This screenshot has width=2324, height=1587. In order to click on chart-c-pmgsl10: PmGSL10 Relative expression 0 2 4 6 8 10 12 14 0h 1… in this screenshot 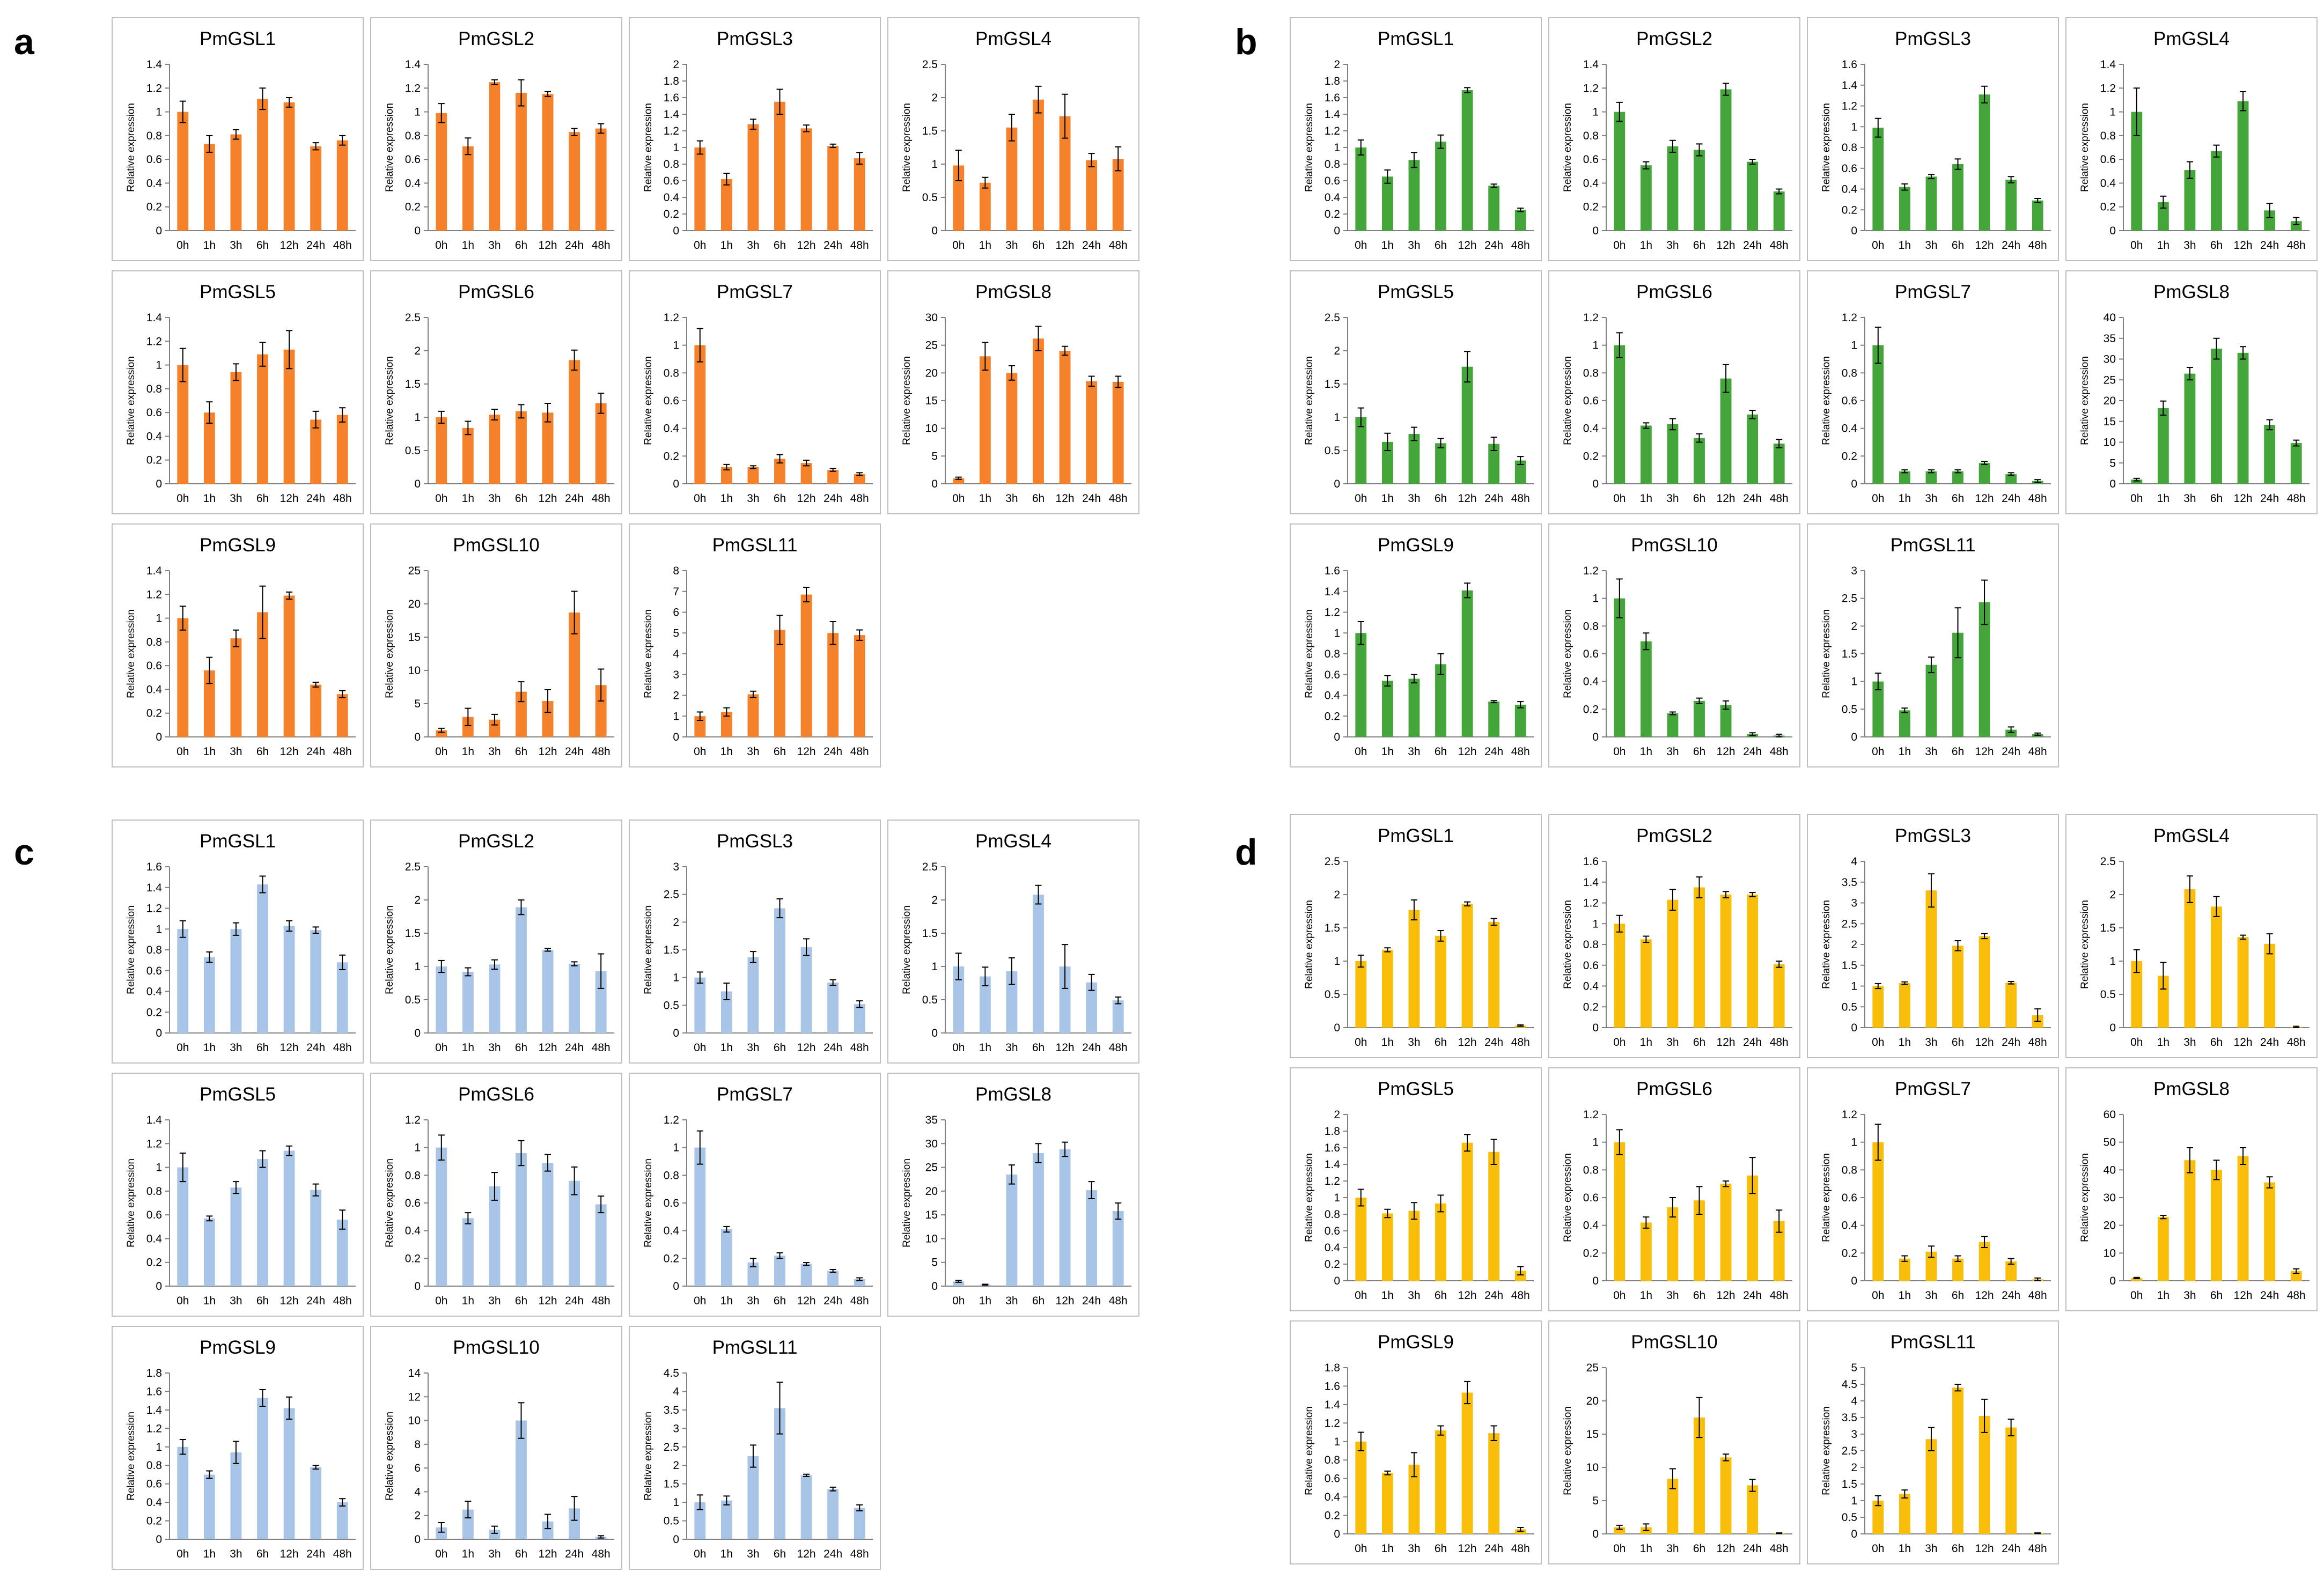, I will do `click(496, 1448)`.